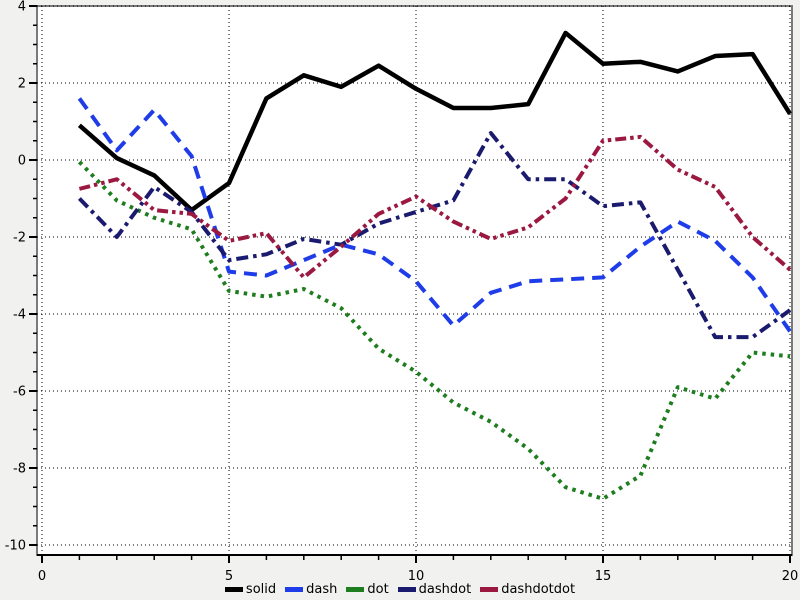  What do you see at coordinates (790, 576) in the screenshot?
I see `x-tick-label: 20` at bounding box center [790, 576].